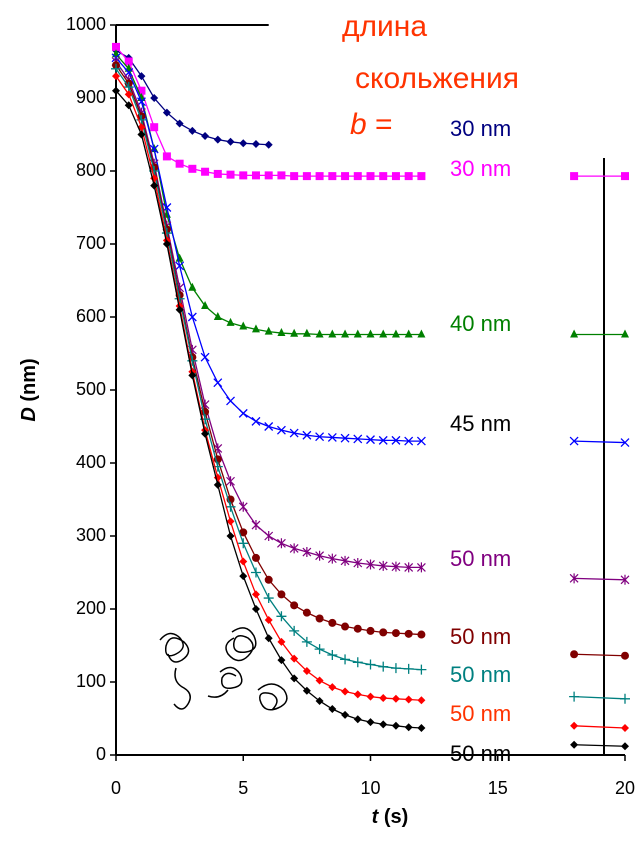 This screenshot has width=639, height=859. What do you see at coordinates (116, 788) in the screenshot?
I see `x-tick-label: 0` at bounding box center [116, 788].